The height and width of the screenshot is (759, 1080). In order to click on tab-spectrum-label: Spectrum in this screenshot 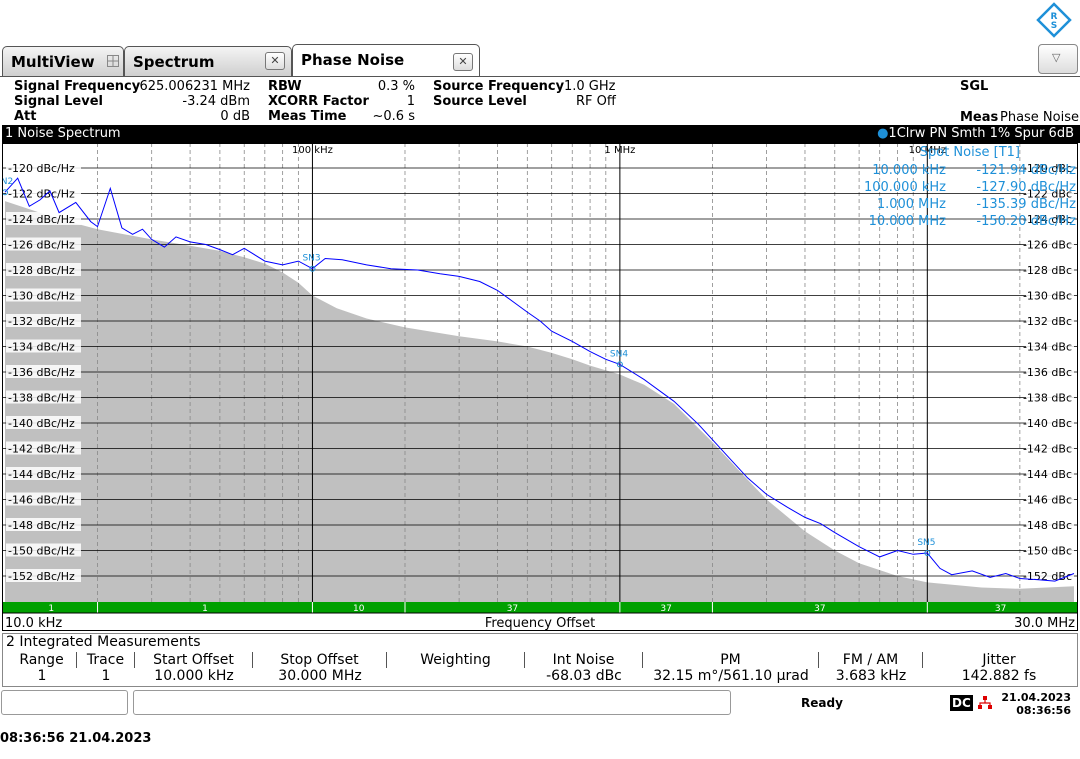, I will do `click(174, 62)`.